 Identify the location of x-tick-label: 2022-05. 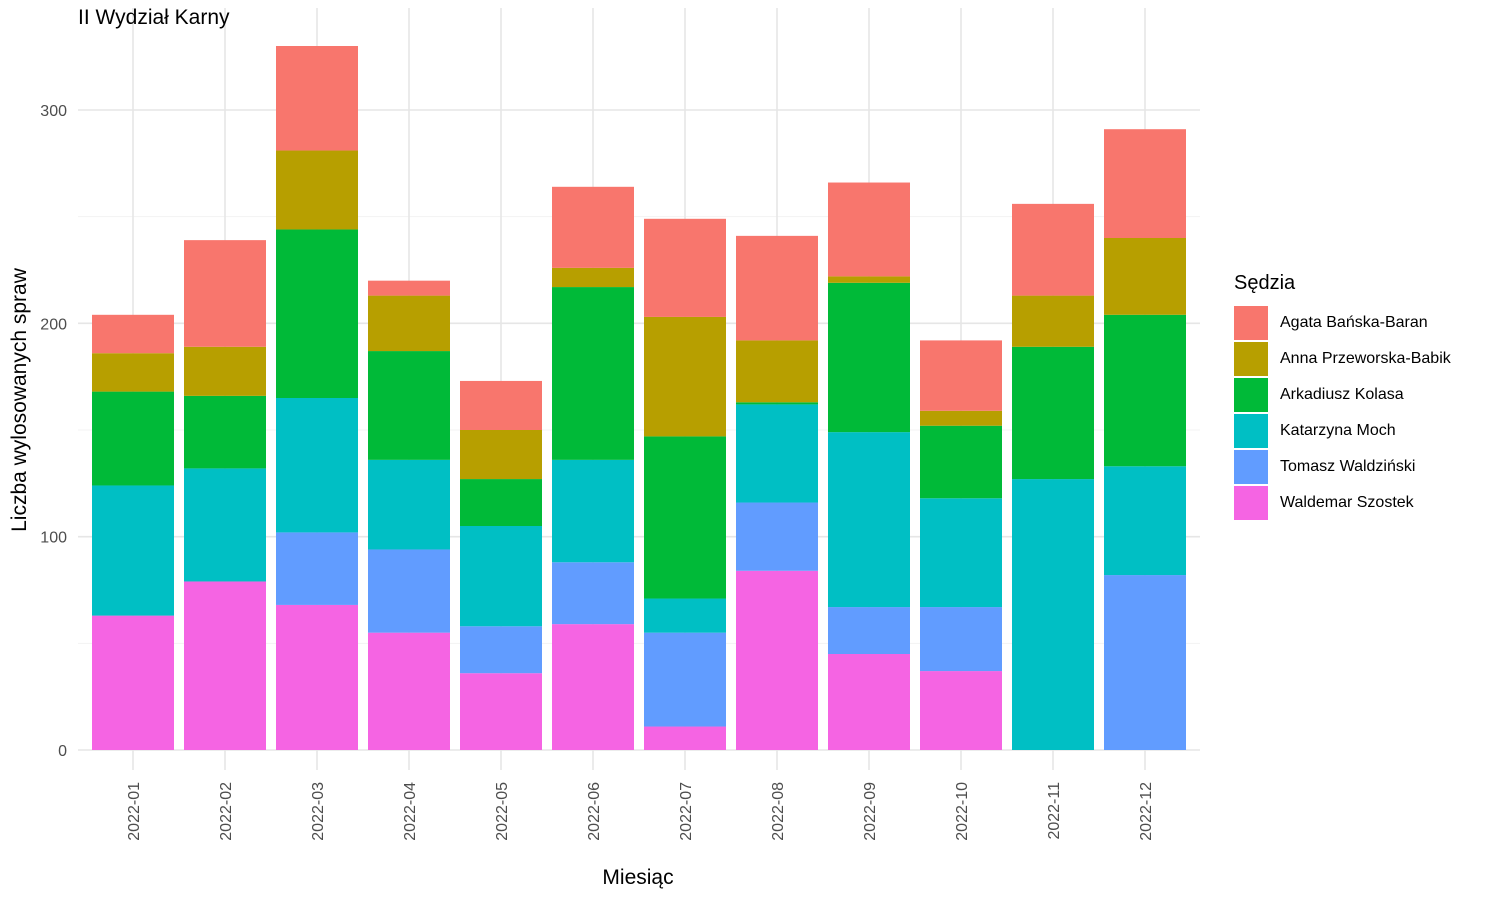
(502, 811).